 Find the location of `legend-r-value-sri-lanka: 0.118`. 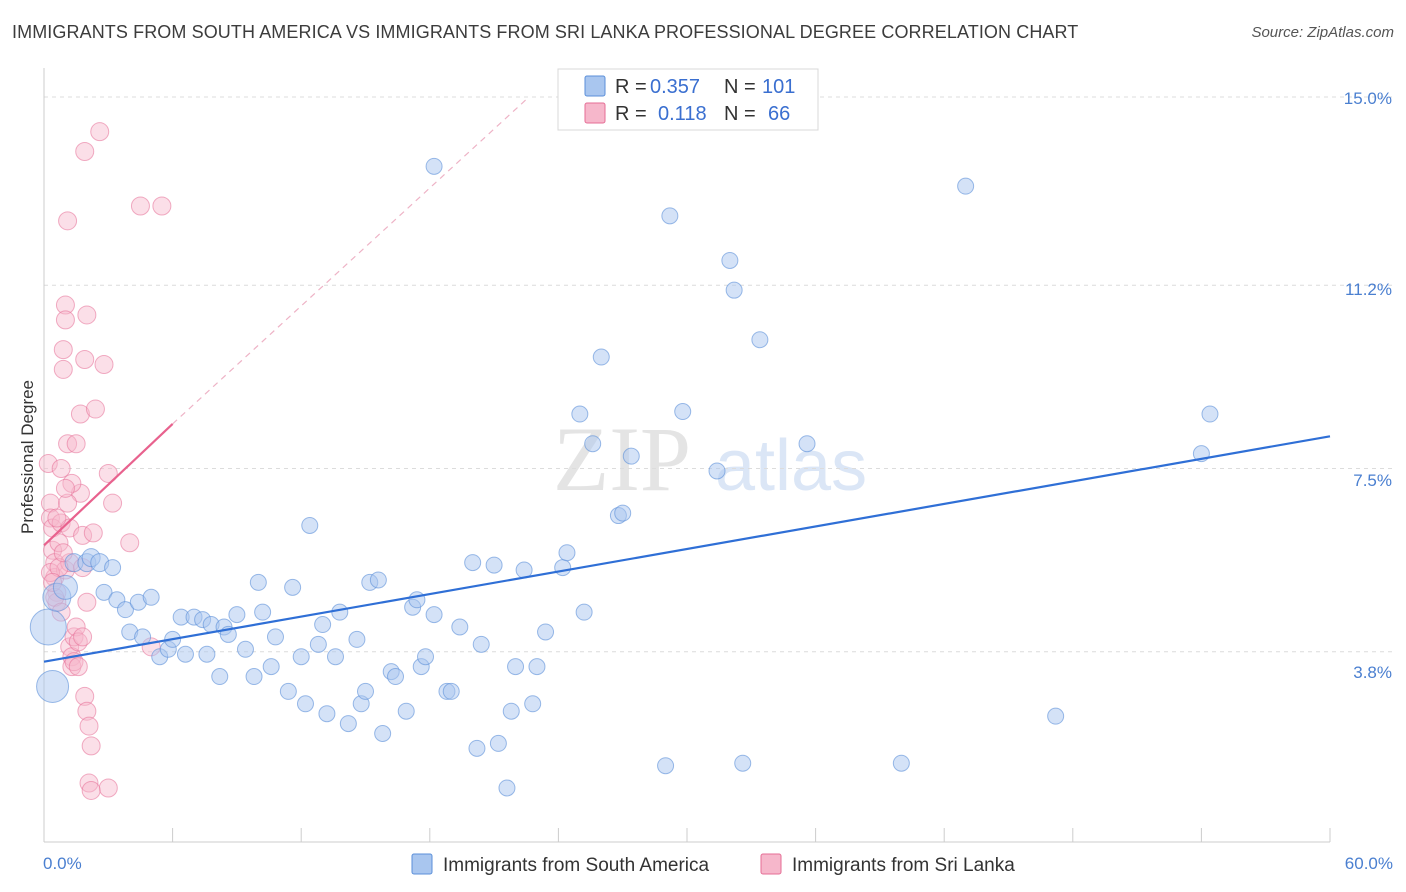

legend-r-value-sri-lanka: 0.118 is located at coordinates (682, 114).